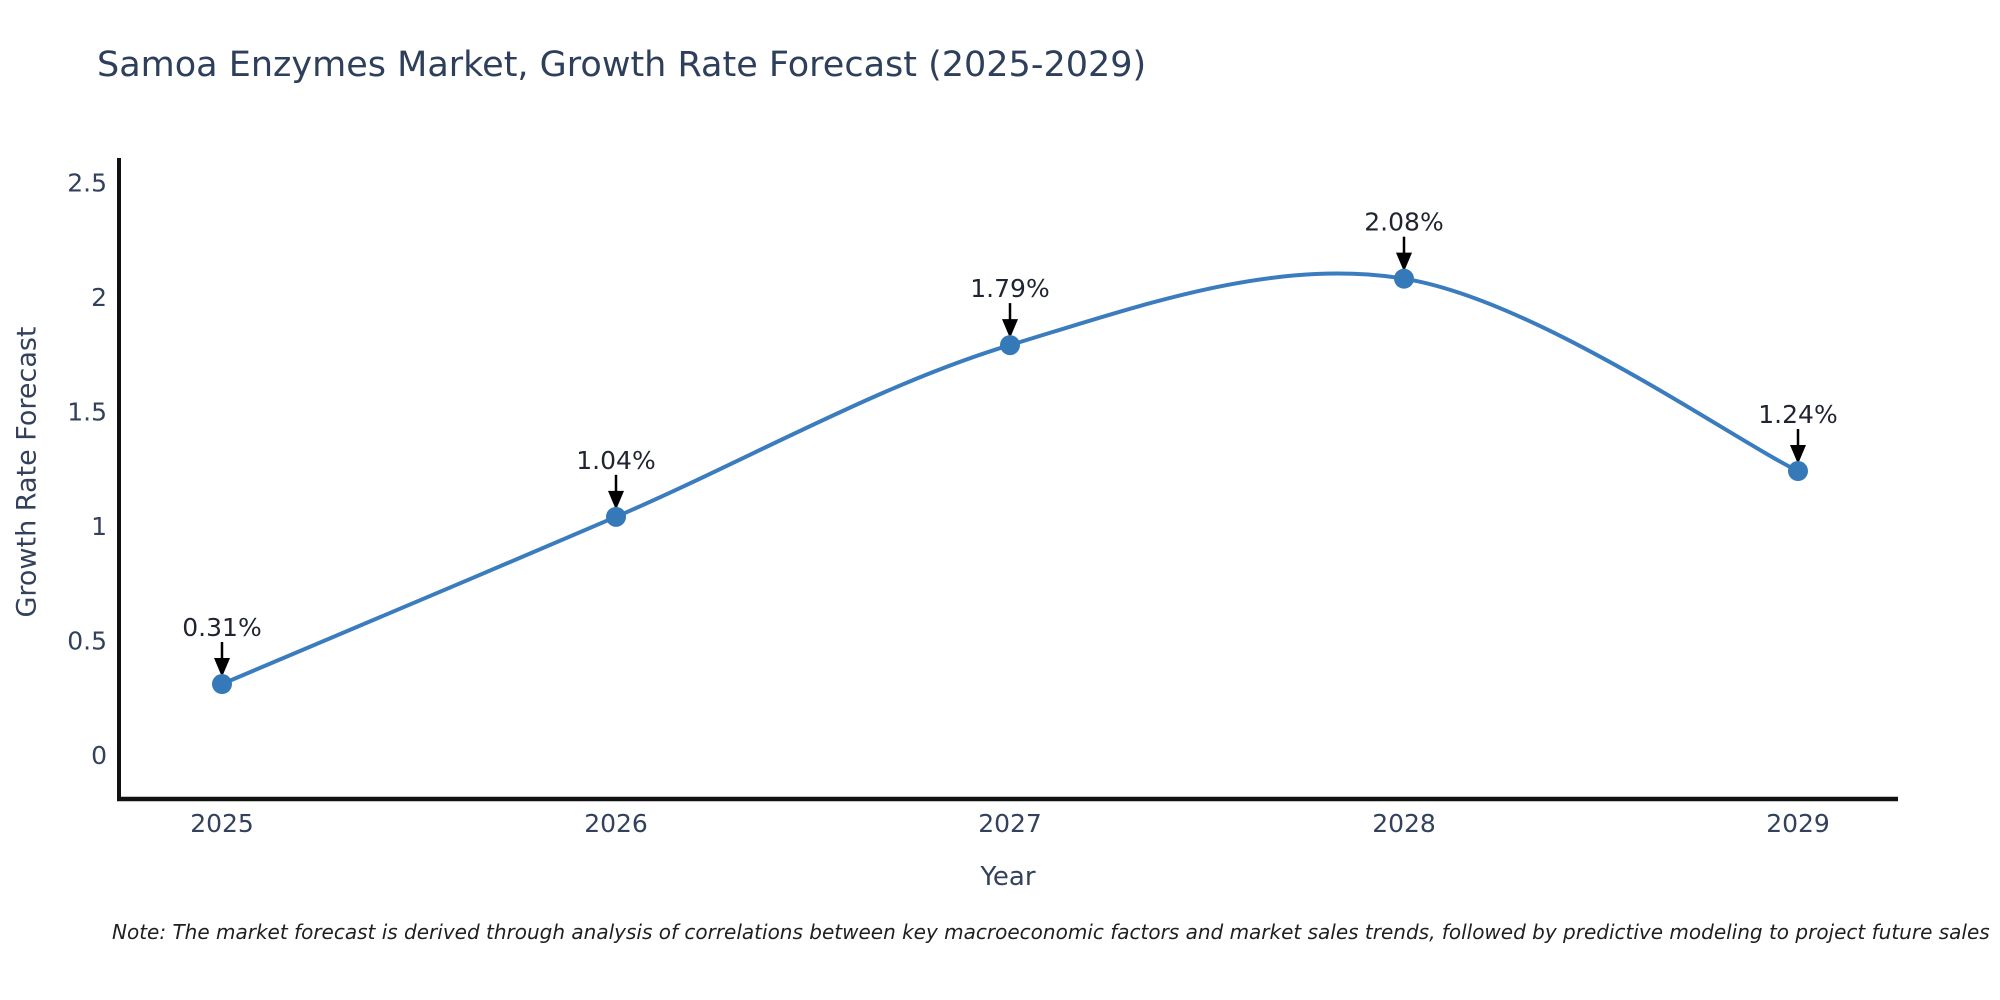 The image size is (2000, 1000). Describe the element at coordinates (1010, 823) in the screenshot. I see `x-tick-label: 2027` at that location.